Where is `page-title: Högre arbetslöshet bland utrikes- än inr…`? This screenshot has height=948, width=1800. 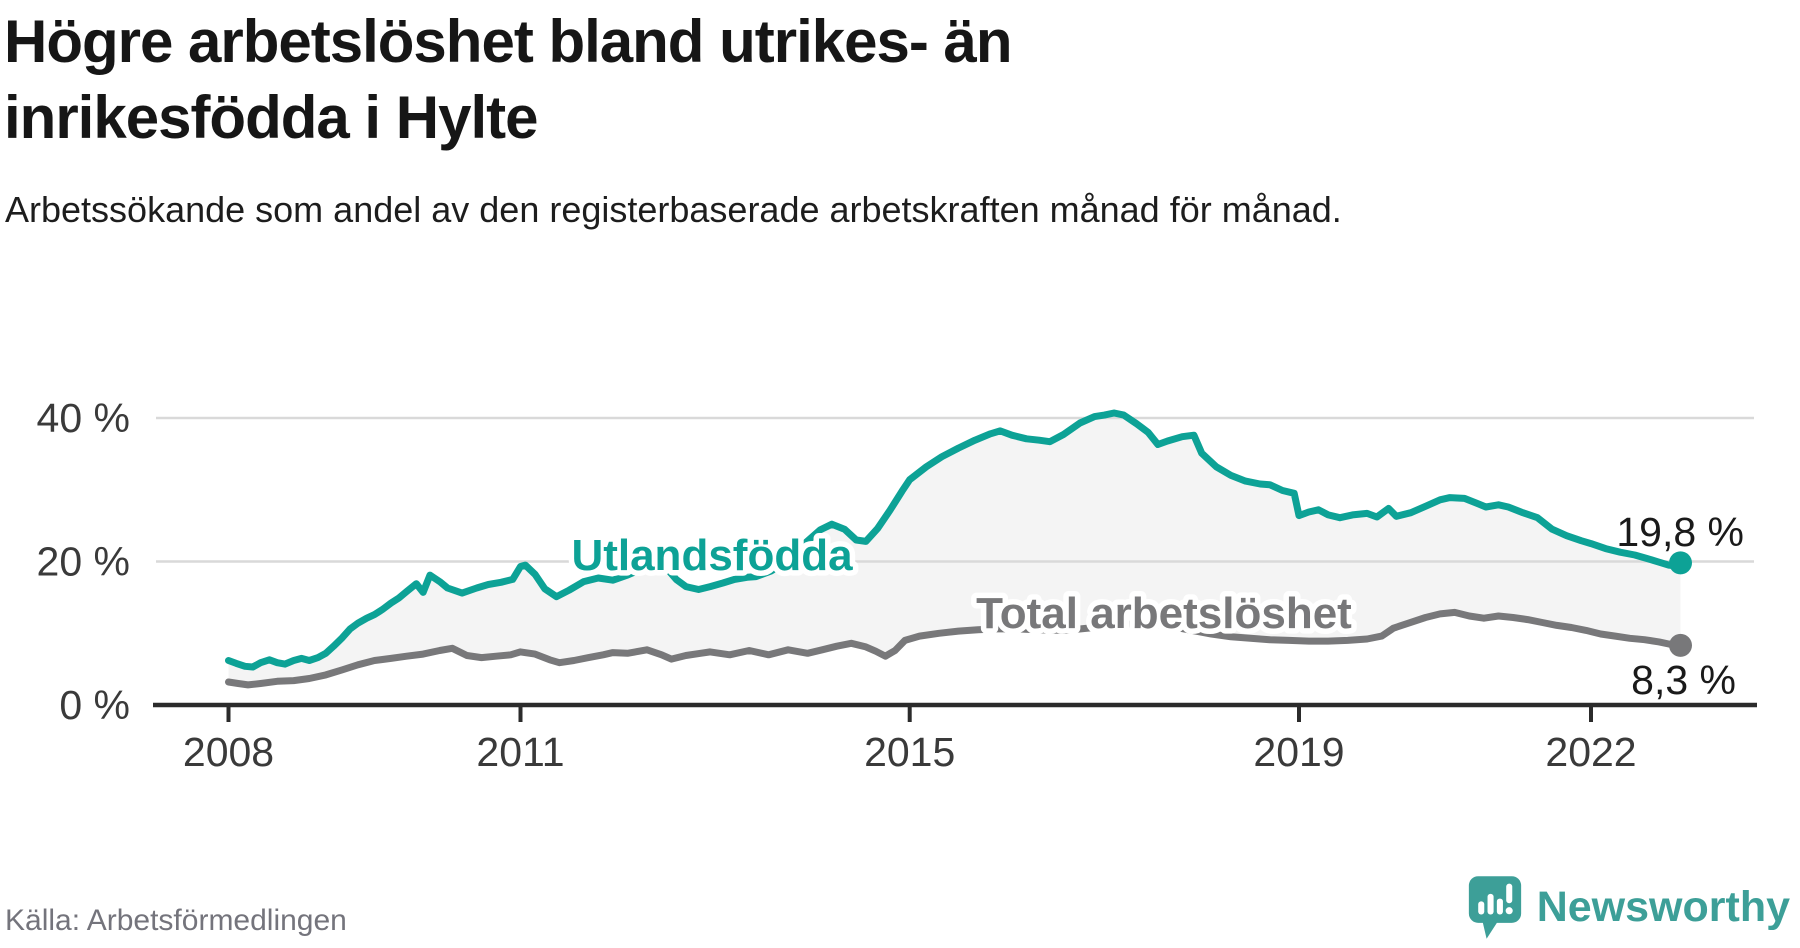 page-title: Högre arbetslöshet bland utrikes- än inr… is located at coordinates (508, 80).